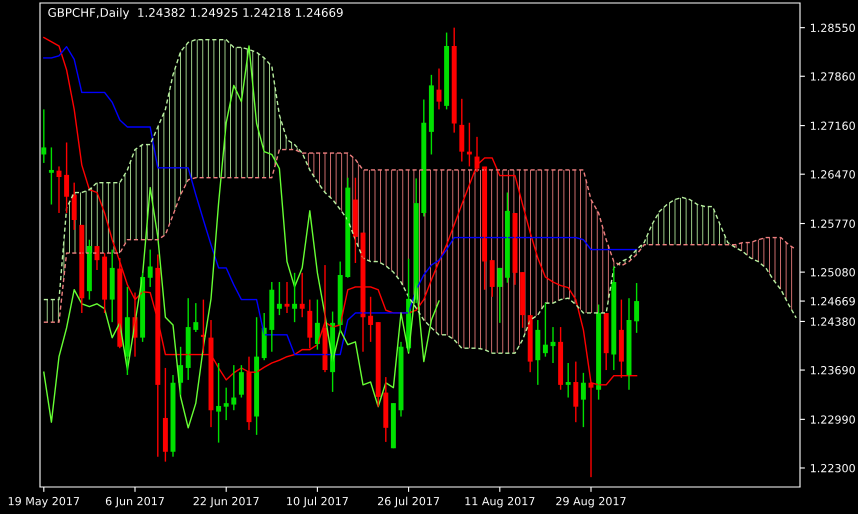 This screenshot has width=858, height=514. I want to click on y-tick-label: 1.24380, so click(832, 321).